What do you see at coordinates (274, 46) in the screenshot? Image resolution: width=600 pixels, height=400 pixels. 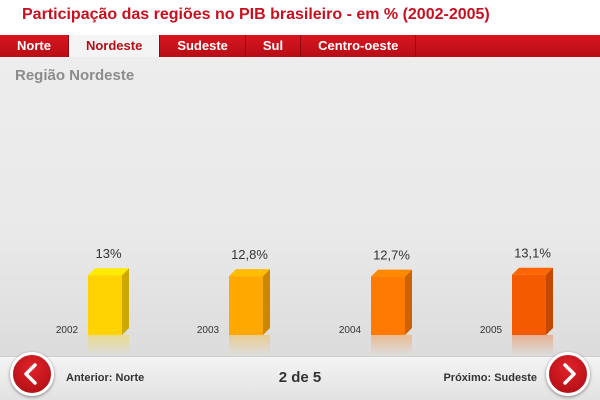 I see `tab-sul: Sul` at bounding box center [274, 46].